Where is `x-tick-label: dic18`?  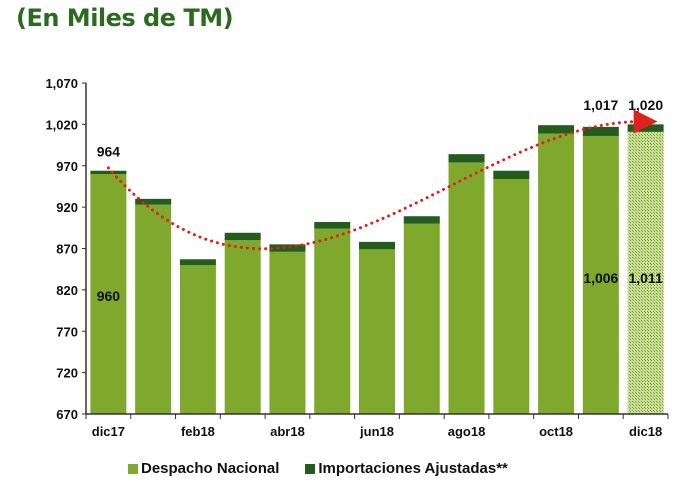
x-tick-label: dic18 is located at coordinates (645, 431).